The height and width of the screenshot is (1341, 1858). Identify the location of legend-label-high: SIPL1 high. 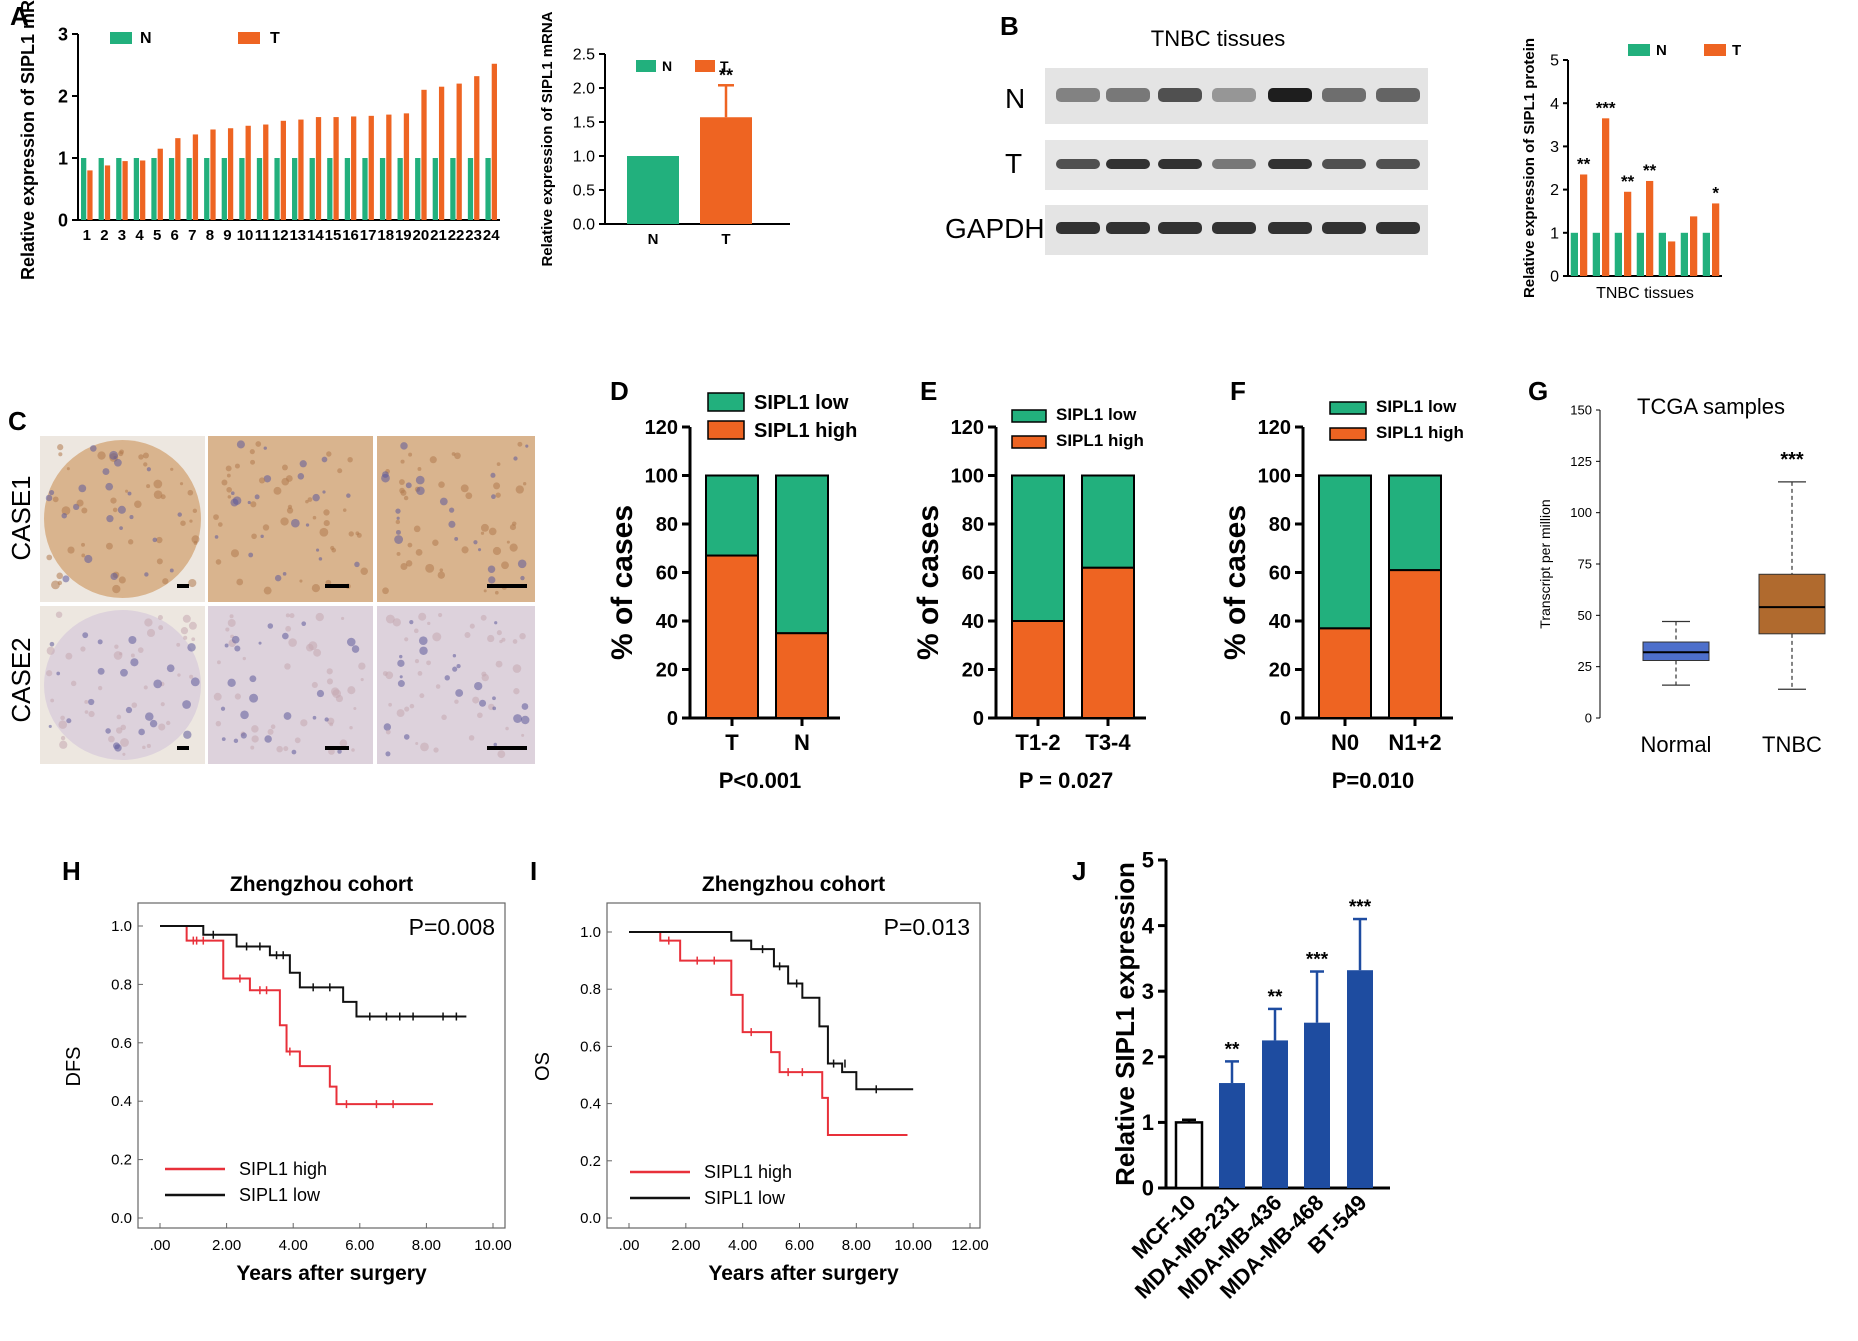
(283, 1169).